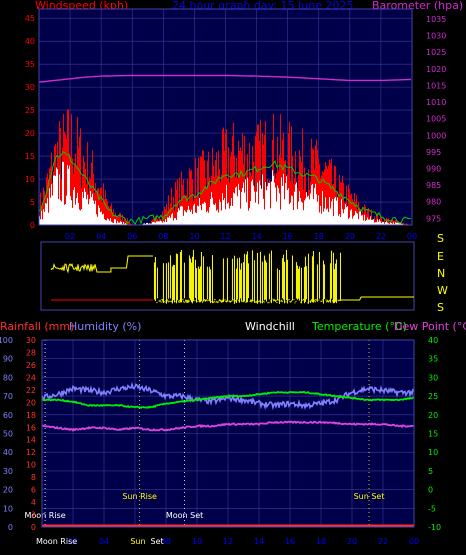  Describe the element at coordinates (433, 185) in the screenshot. I see `barometer-tick: 985` at that location.